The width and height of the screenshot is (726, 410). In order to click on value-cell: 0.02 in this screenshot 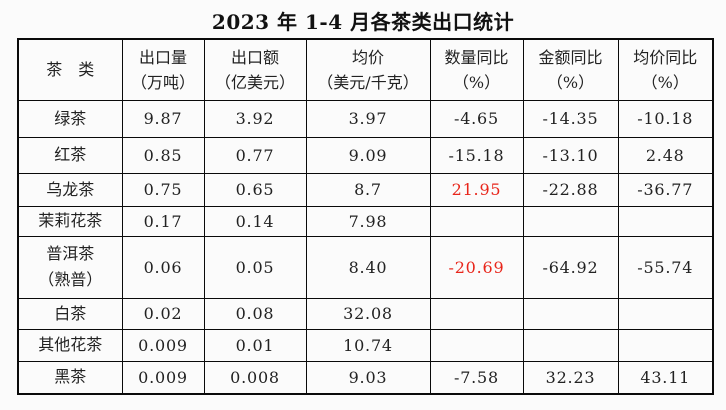, I will do `click(163, 313)`.